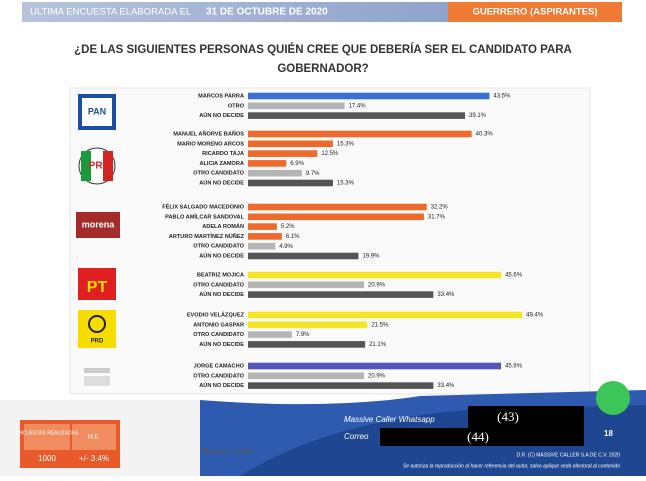  Describe the element at coordinates (288, 227) in the screenshot. I see `value-label: 5.2%` at that location.